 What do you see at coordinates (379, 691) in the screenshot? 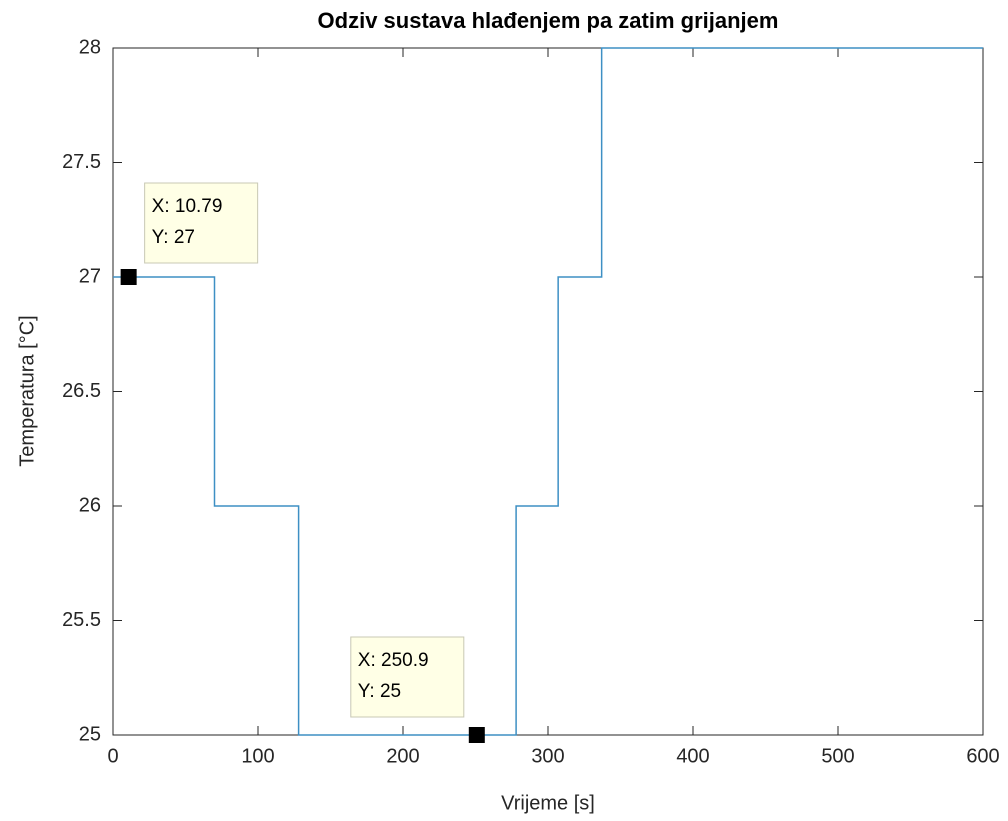
I see `data-tip-y: Y: 25` at bounding box center [379, 691].